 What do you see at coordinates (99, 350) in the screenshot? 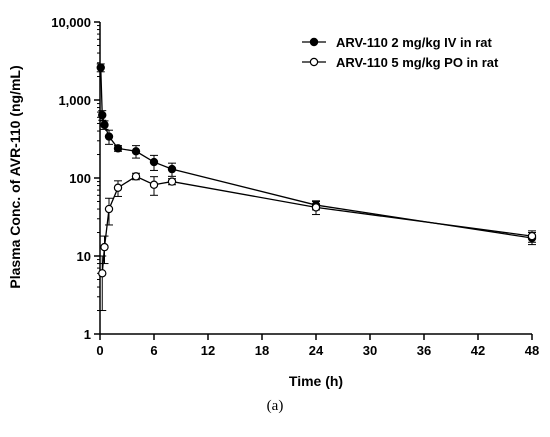
I see `x-tick-label: 0` at bounding box center [99, 350].